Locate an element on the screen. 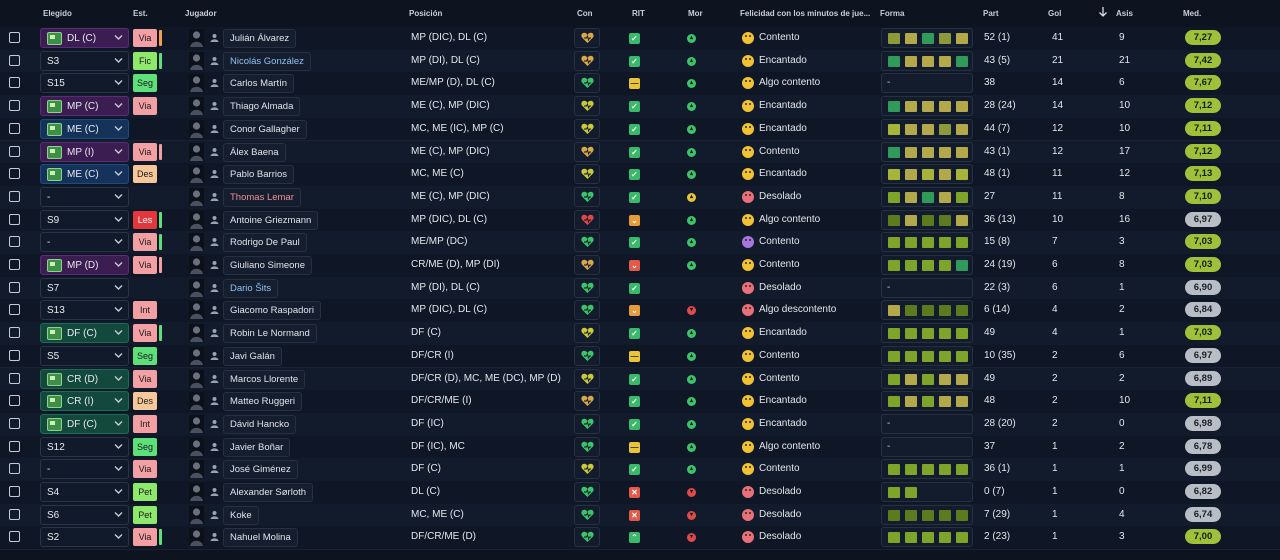  status-badge: Fic is located at coordinates (145, 60).